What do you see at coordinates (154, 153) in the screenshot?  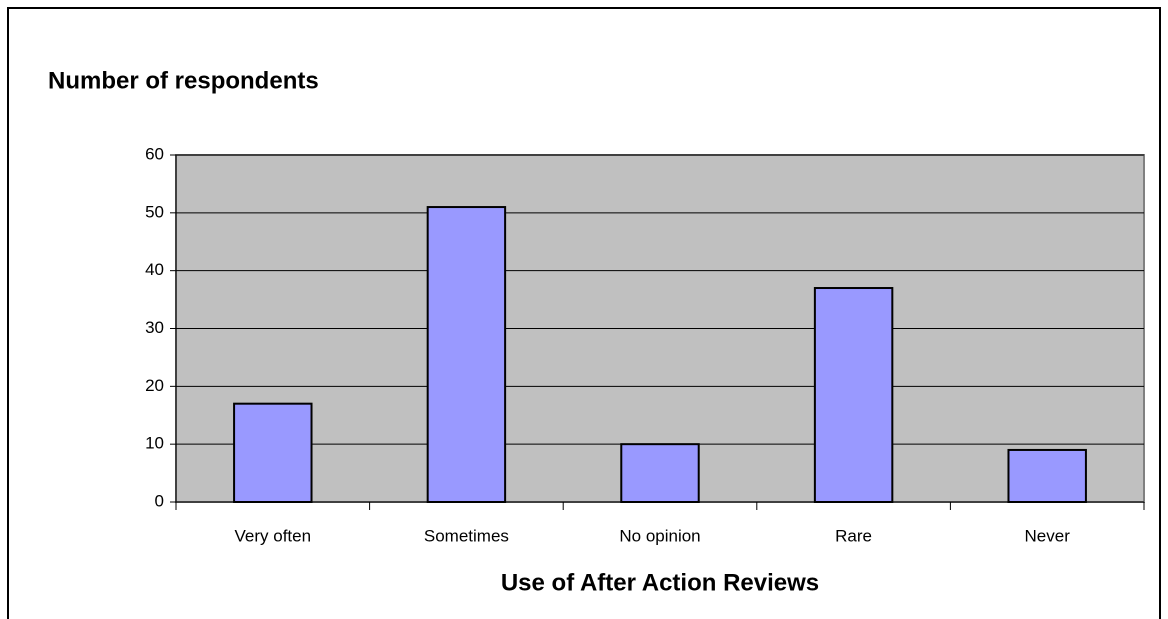 I see `y-tick-label: 60` at bounding box center [154, 153].